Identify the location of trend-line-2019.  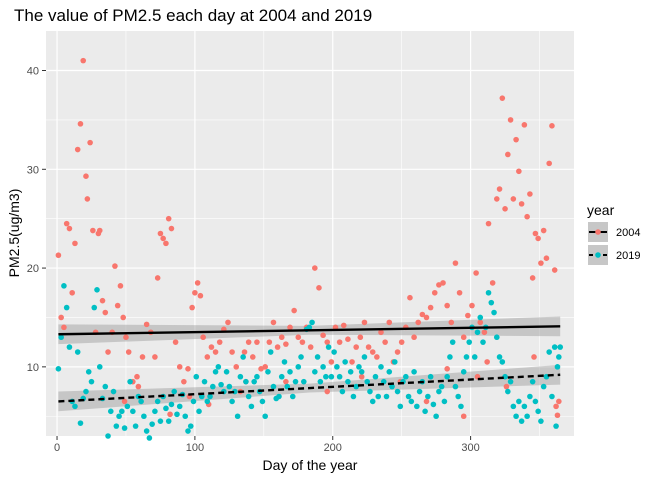
(309, 388).